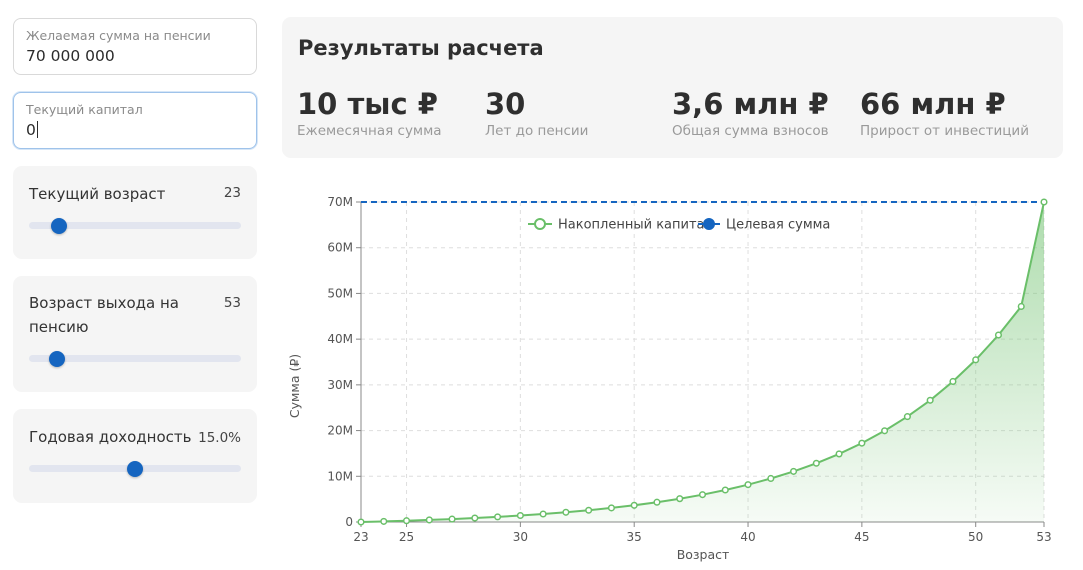 This screenshot has width=1083, height=570. Describe the element at coordinates (635, 225) in the screenshot. I see `legend-label-capital: Накопленный капитал` at that location.